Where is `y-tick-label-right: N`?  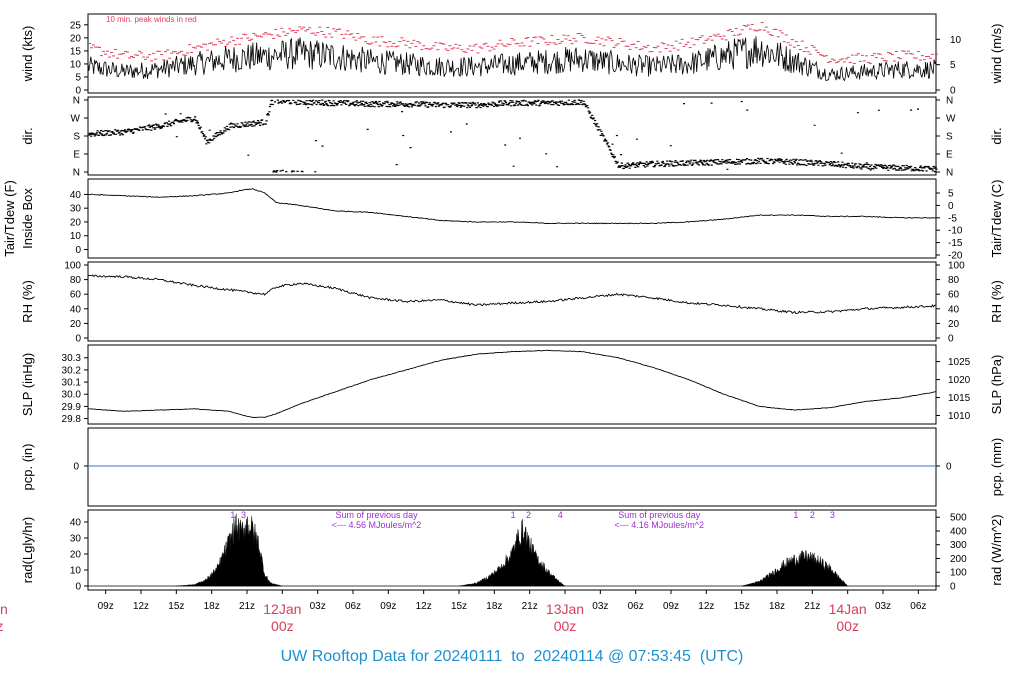 y-tick-label-right: N is located at coordinates (949, 173).